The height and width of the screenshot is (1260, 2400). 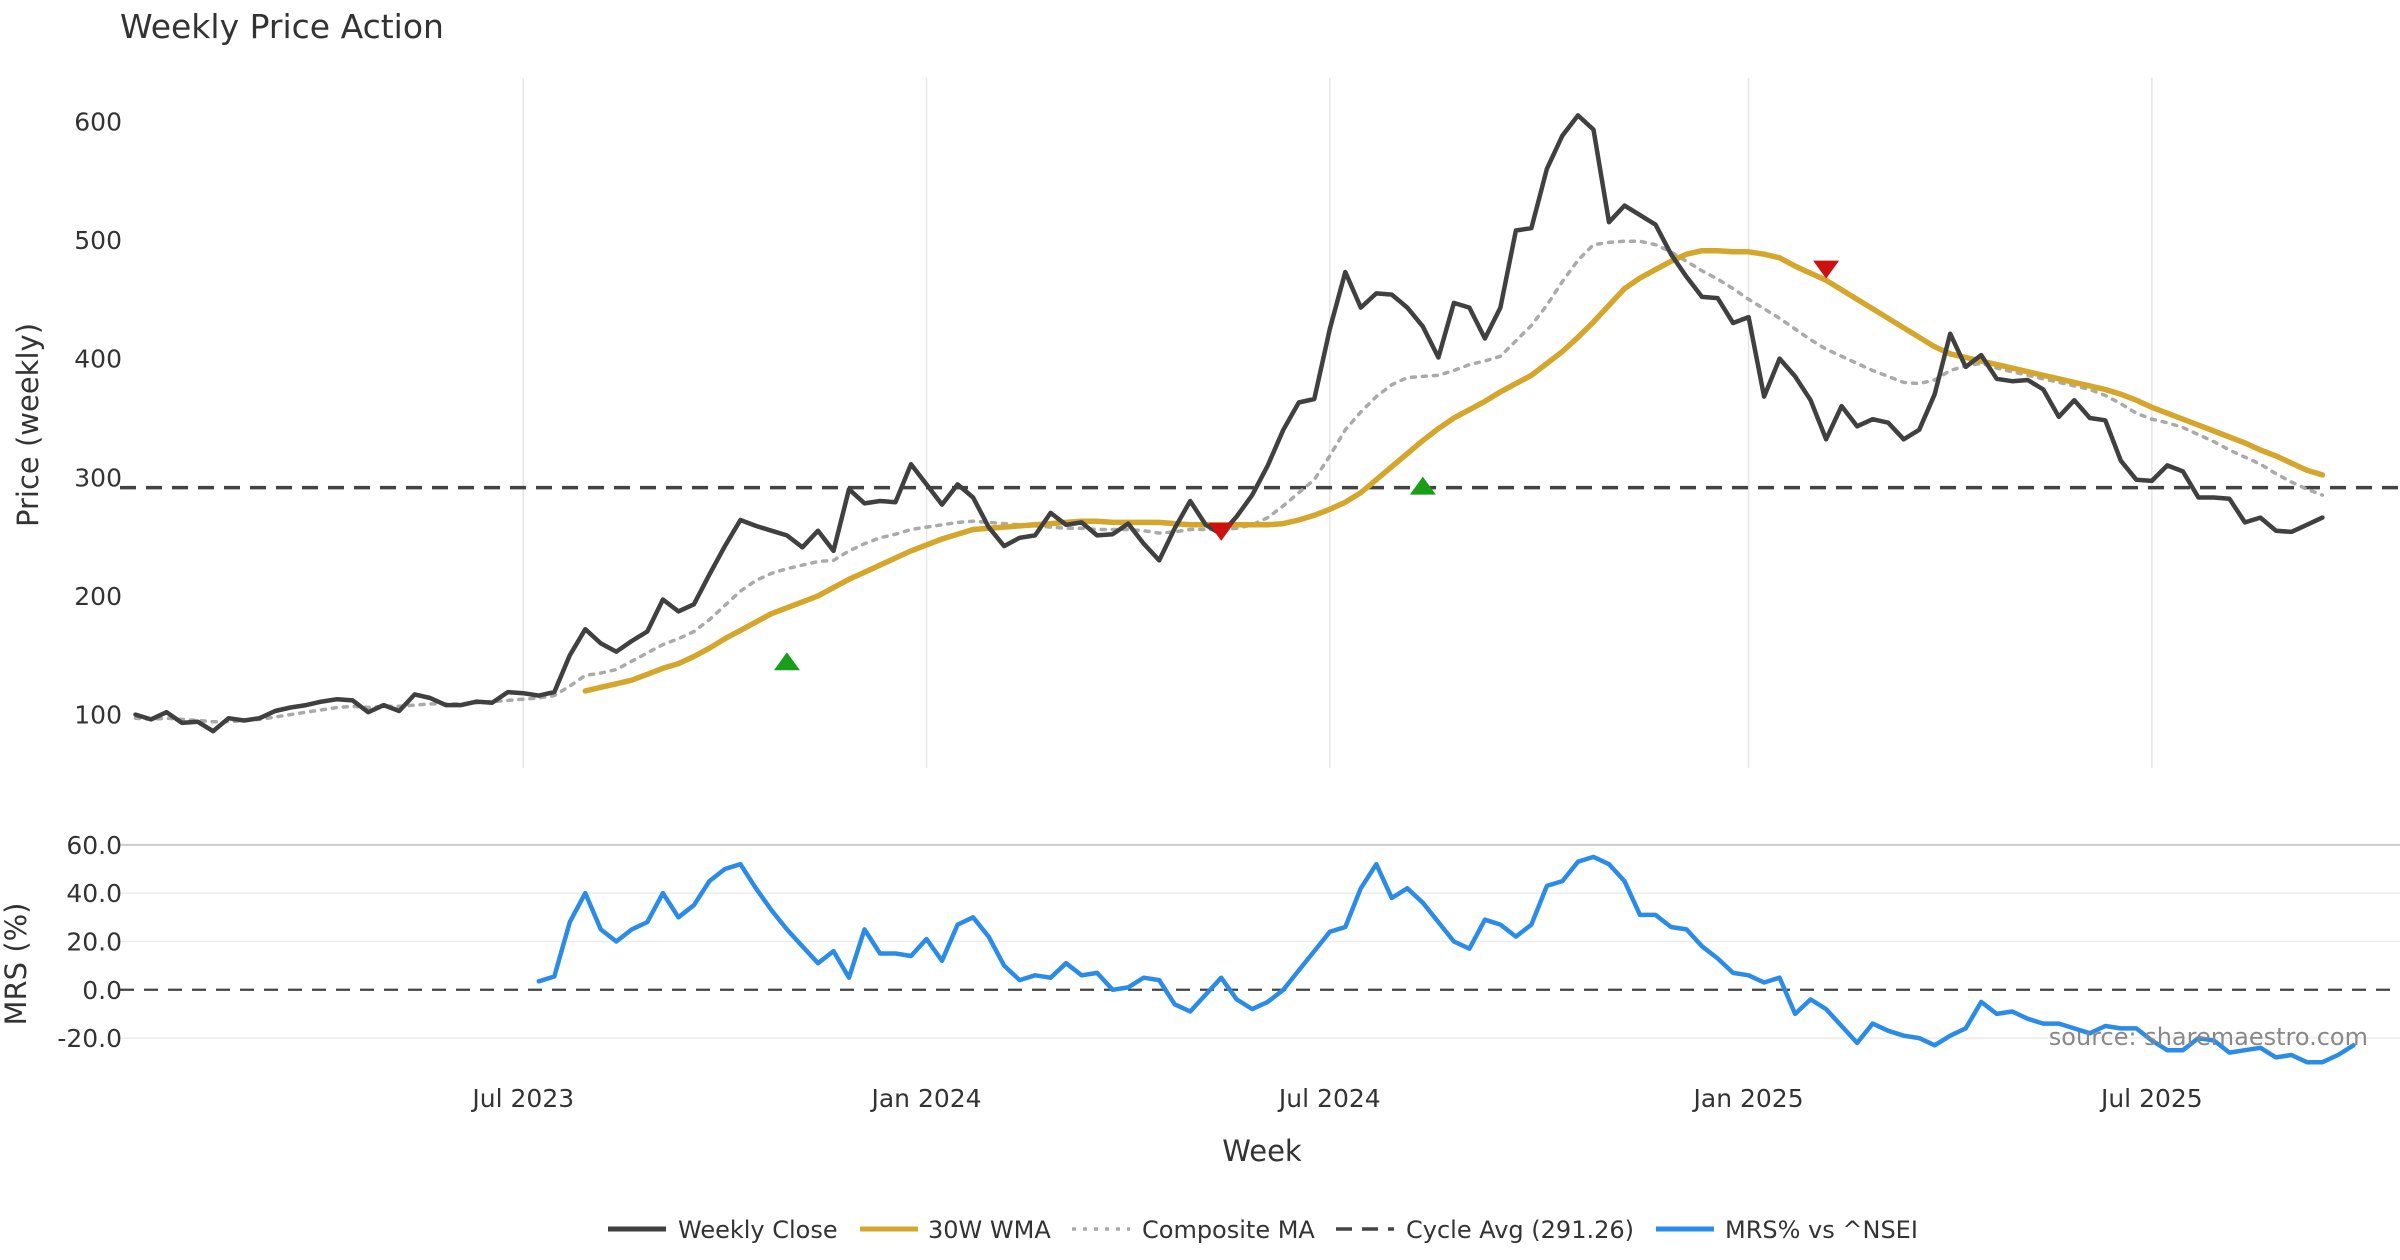 What do you see at coordinates (94, 941) in the screenshot?
I see `mrs-y-tick-label: 20.0` at bounding box center [94, 941].